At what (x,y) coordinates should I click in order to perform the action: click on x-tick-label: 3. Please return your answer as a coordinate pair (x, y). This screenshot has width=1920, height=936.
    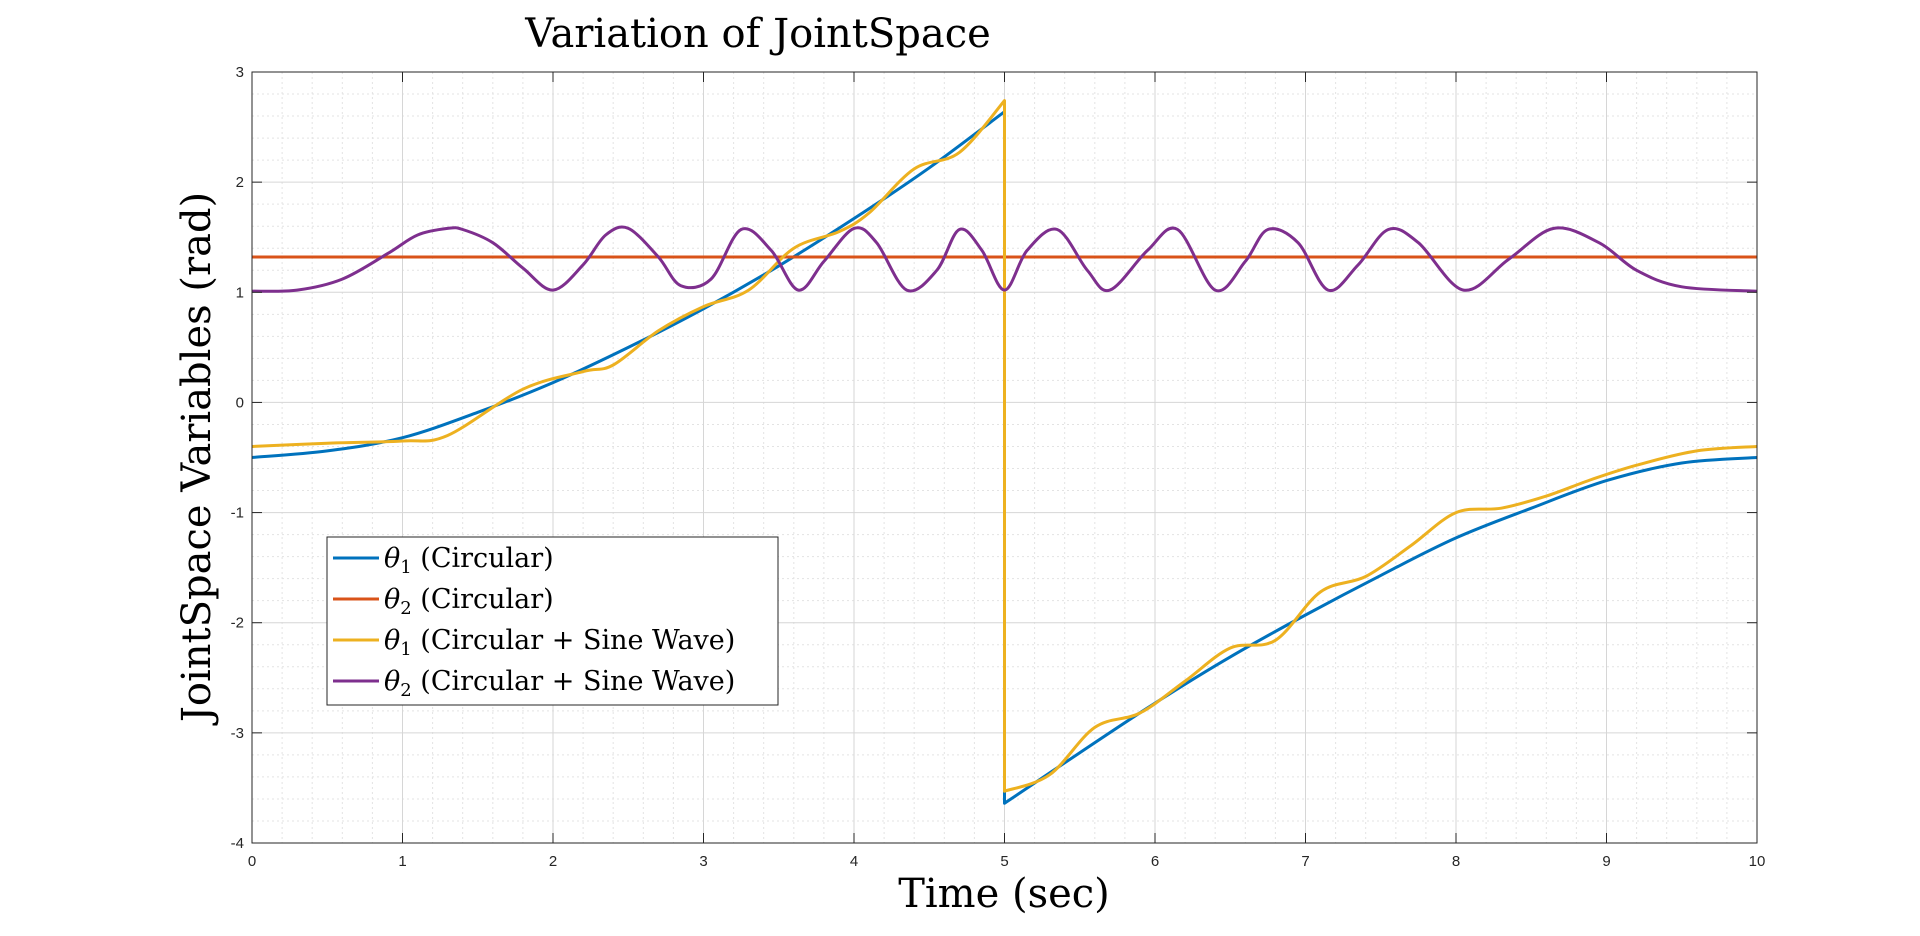
    Looking at the image, I should click on (703, 861).